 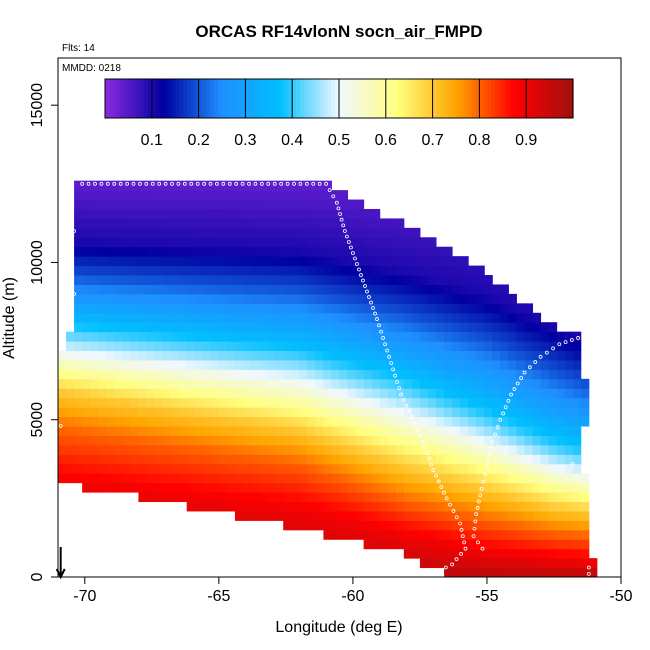 What do you see at coordinates (37, 576) in the screenshot?
I see `y-tick-label: 0` at bounding box center [37, 576].